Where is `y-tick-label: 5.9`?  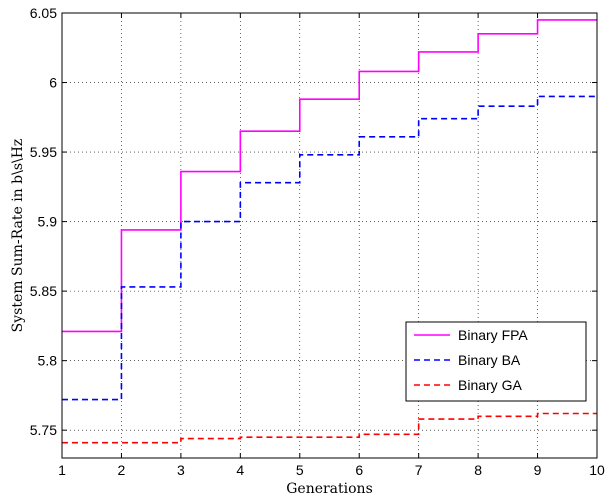
y-tick-label: 5.9 is located at coordinates (48, 222).